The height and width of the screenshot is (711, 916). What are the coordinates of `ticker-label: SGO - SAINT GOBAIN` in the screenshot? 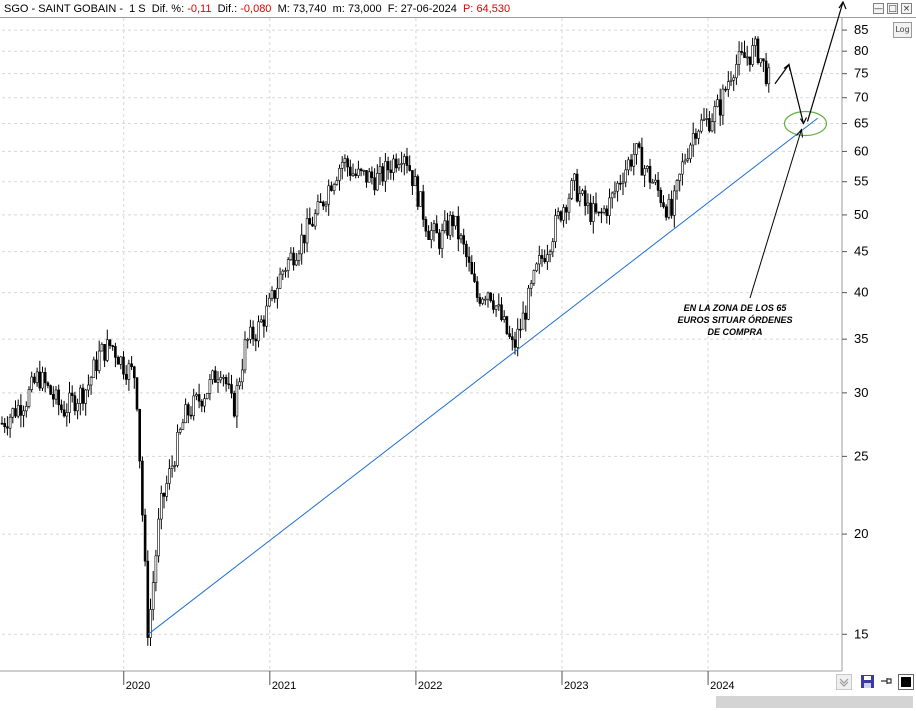 It's located at (60, 9).